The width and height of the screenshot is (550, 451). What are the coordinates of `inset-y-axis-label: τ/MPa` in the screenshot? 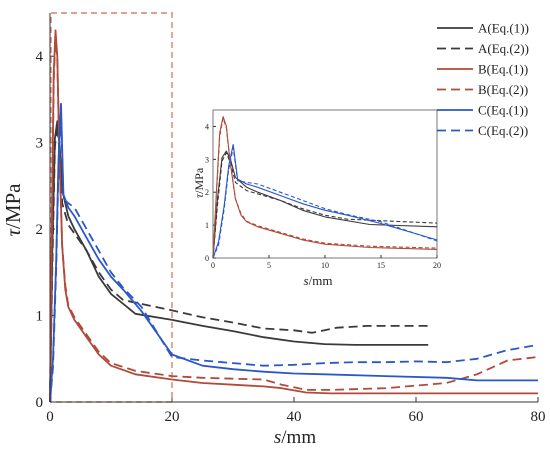 It's located at (199, 182).